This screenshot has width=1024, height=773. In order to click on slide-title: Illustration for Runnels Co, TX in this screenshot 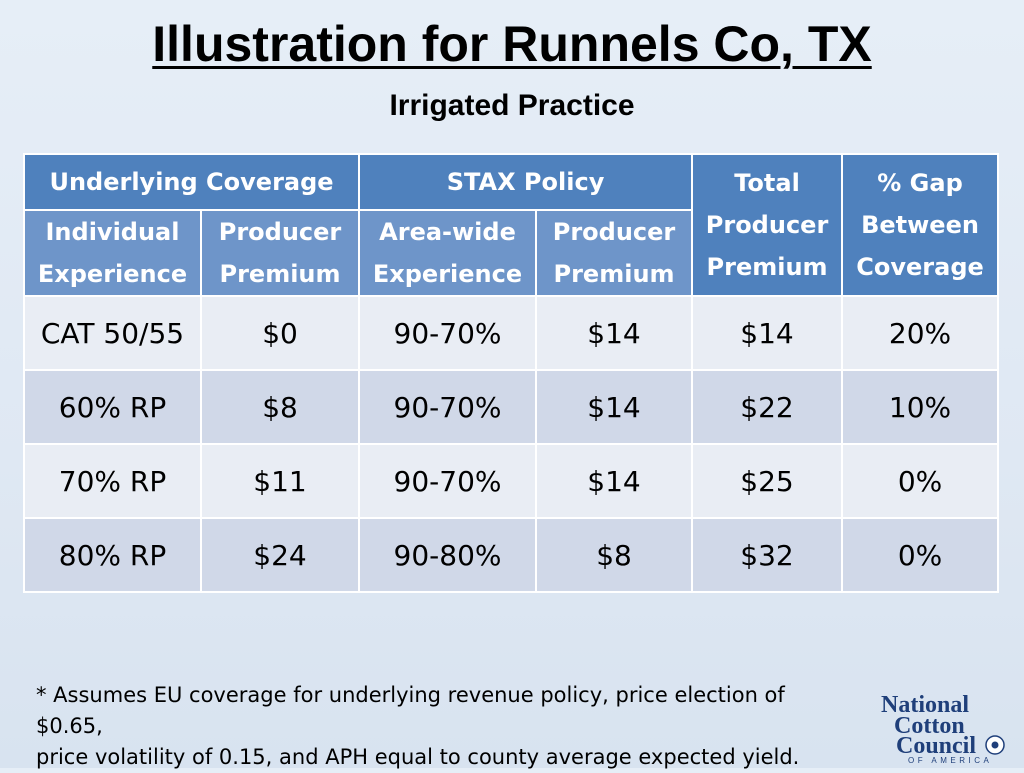, I will do `click(512, 44)`.